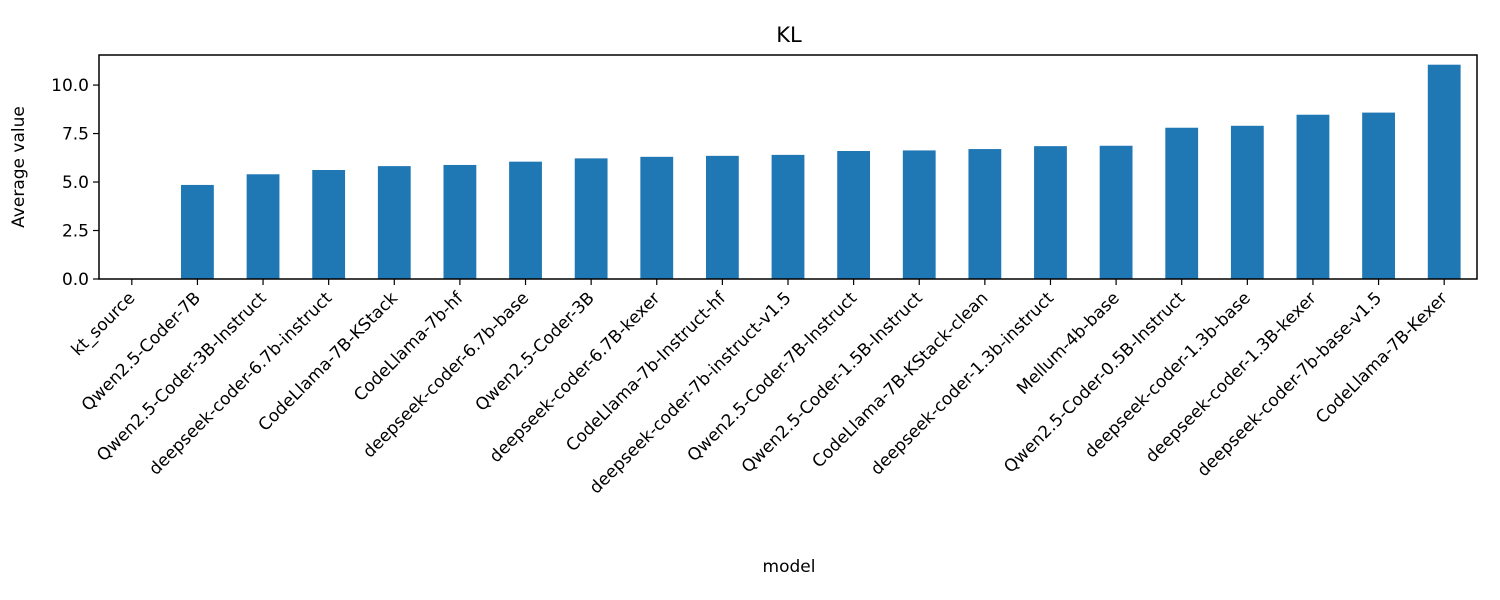 The height and width of the screenshot is (600, 1500). What do you see at coordinates (19, 167) in the screenshot?
I see `y-axis-label: Average value` at bounding box center [19, 167].